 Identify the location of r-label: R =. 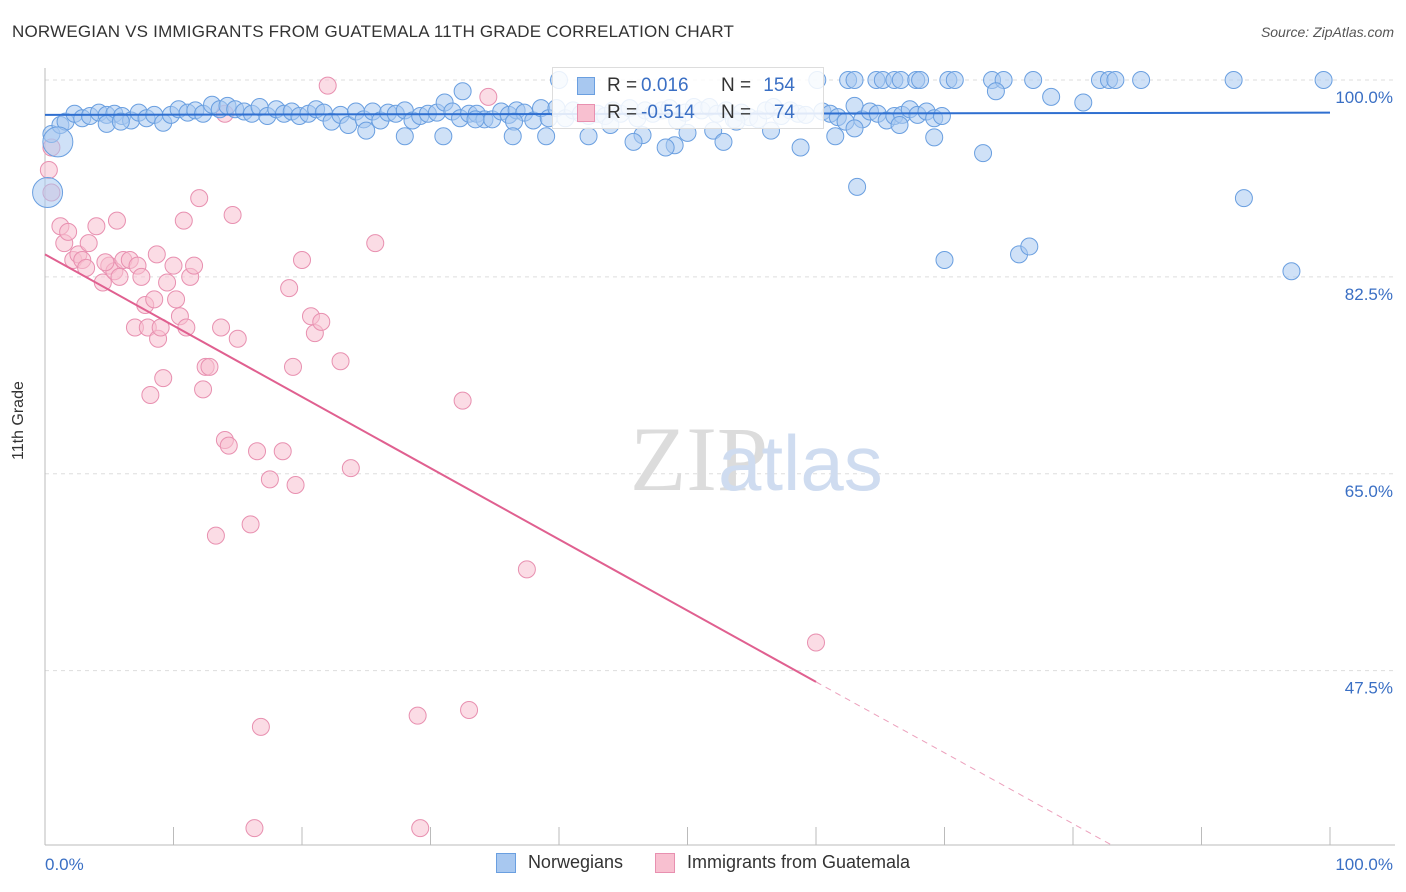
(622, 112).